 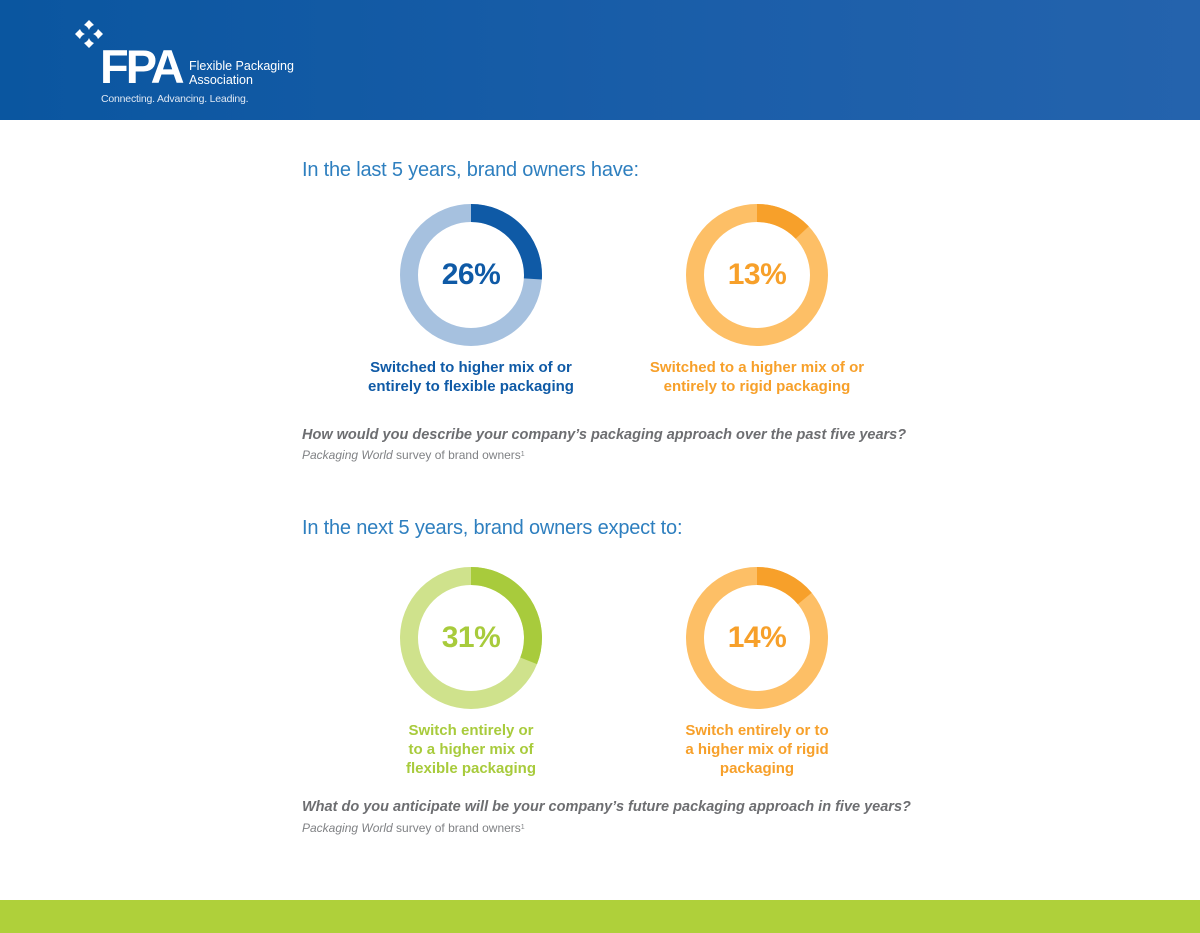 What do you see at coordinates (175, 99) in the screenshot?
I see `logo-tagline: Connecting. Advancing. Leading.` at bounding box center [175, 99].